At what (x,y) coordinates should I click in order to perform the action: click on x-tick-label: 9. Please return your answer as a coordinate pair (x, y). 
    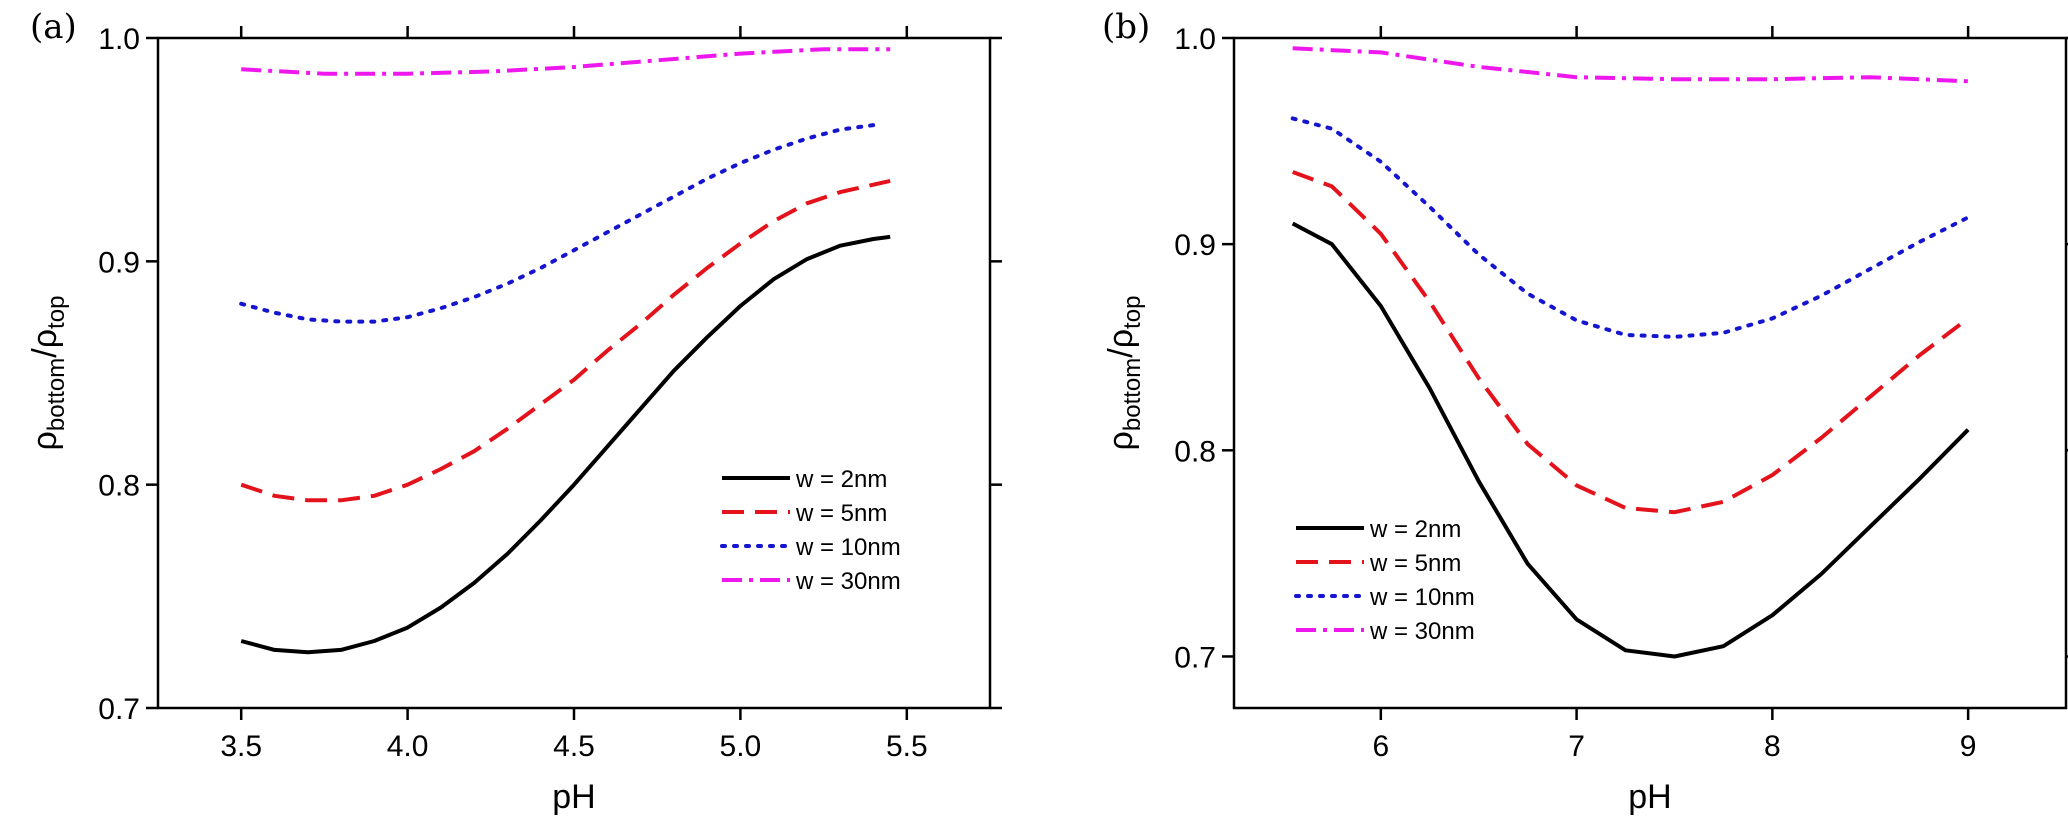
    Looking at the image, I should click on (1968, 746).